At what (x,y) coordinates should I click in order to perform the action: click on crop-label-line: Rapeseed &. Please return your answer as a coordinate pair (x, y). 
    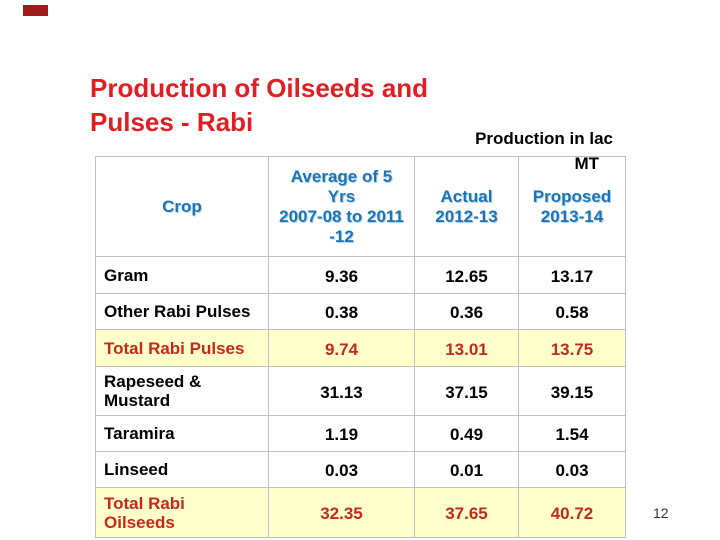
    Looking at the image, I should click on (153, 381).